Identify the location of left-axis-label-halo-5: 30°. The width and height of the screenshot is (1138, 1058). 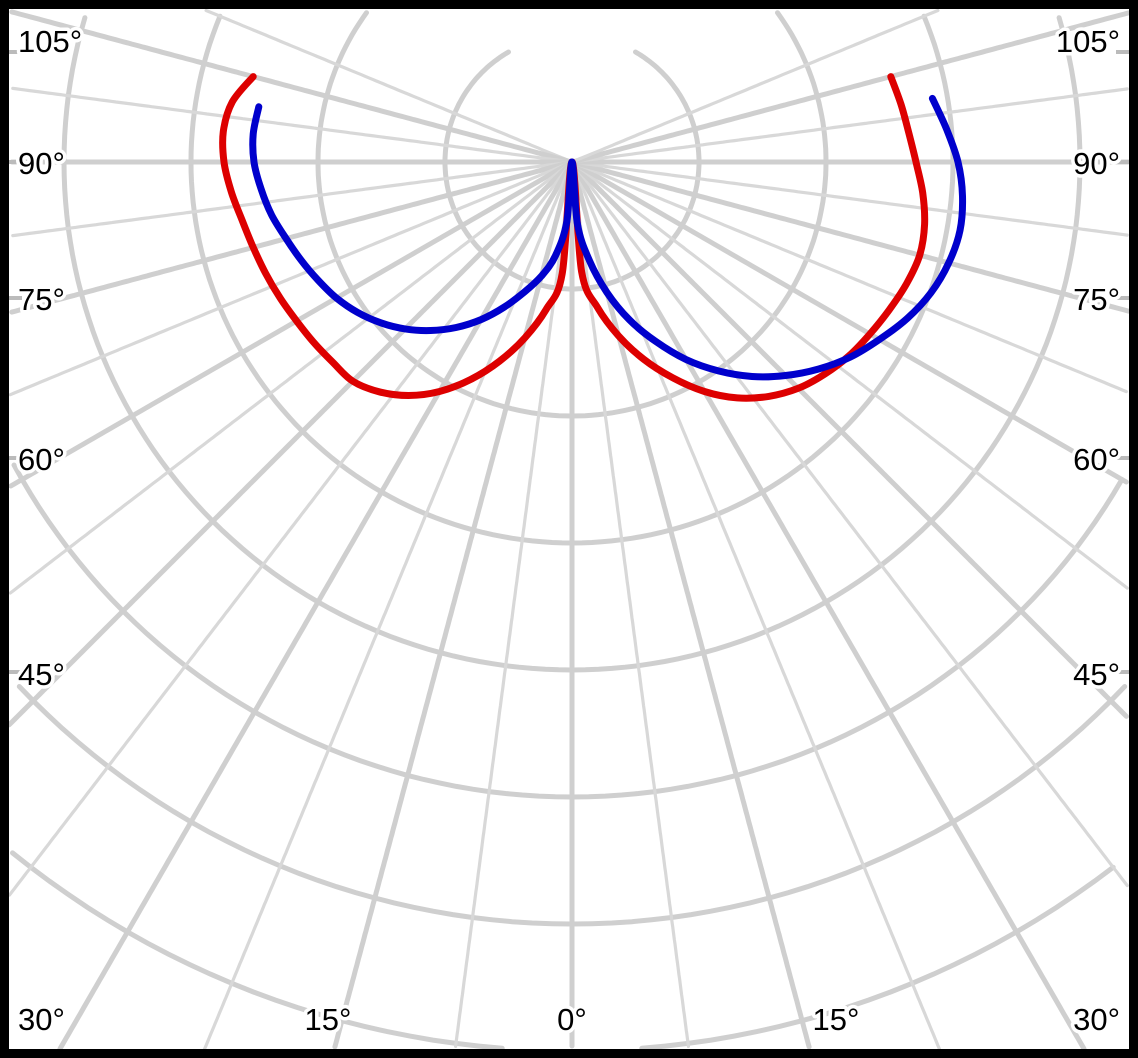
(41, 1019).